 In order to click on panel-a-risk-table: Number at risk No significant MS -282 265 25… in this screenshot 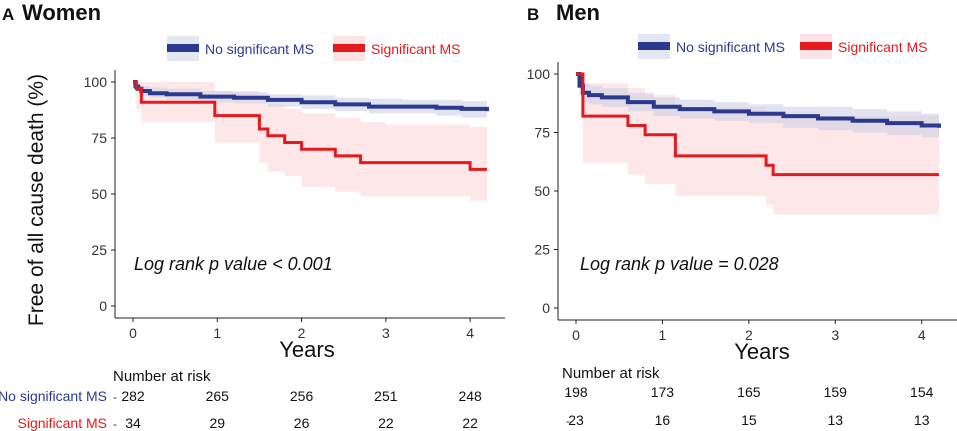, I will do `click(241, 399)`.